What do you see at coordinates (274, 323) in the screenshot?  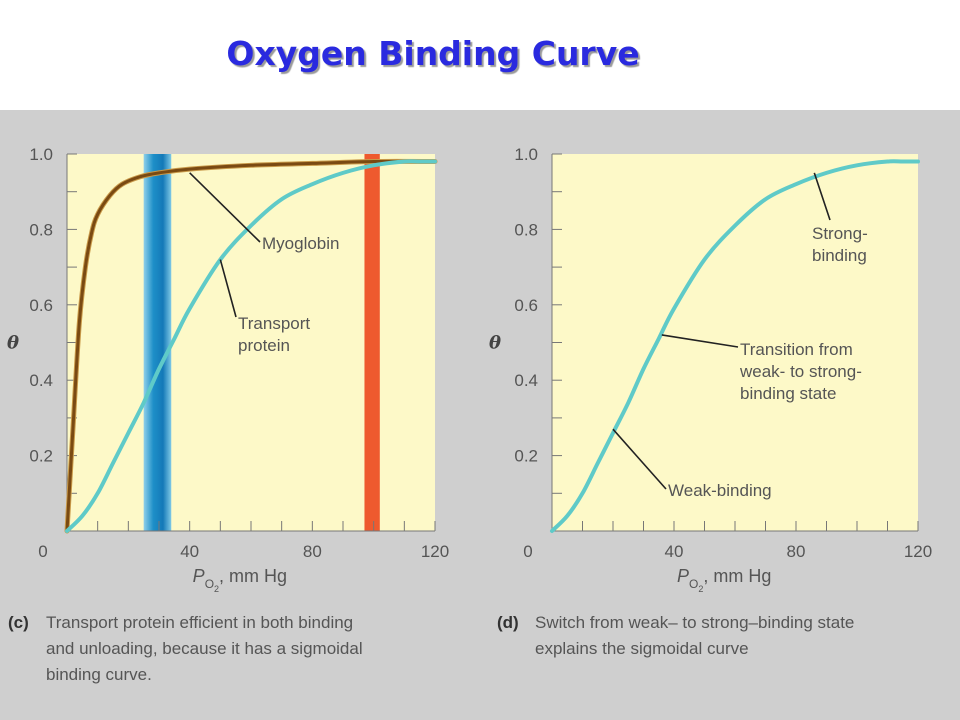 I see `annotation-text: Transport` at bounding box center [274, 323].